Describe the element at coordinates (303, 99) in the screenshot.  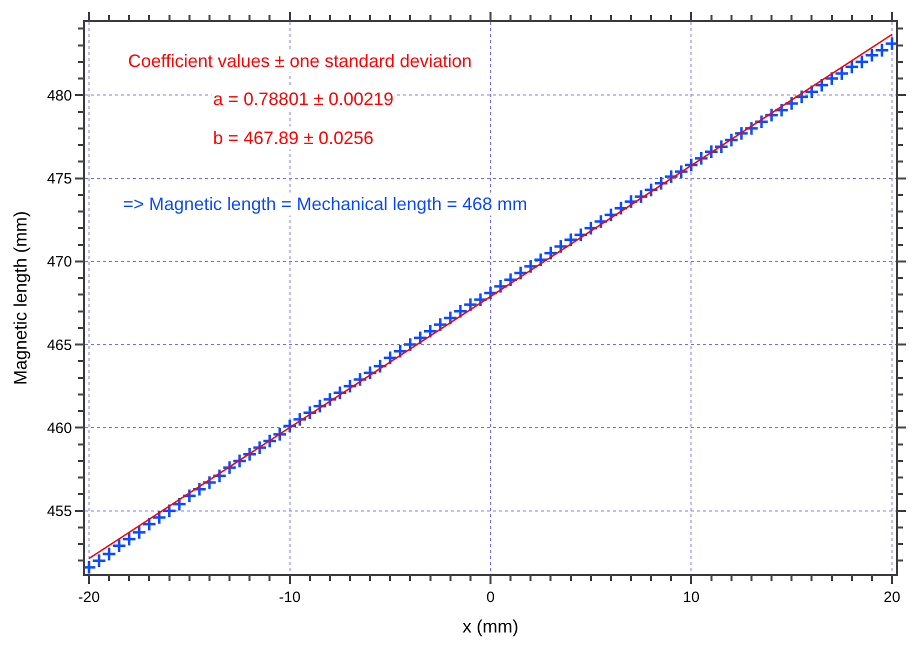
I see `annotation: a = 0.78801 ± 0.00219` at that location.